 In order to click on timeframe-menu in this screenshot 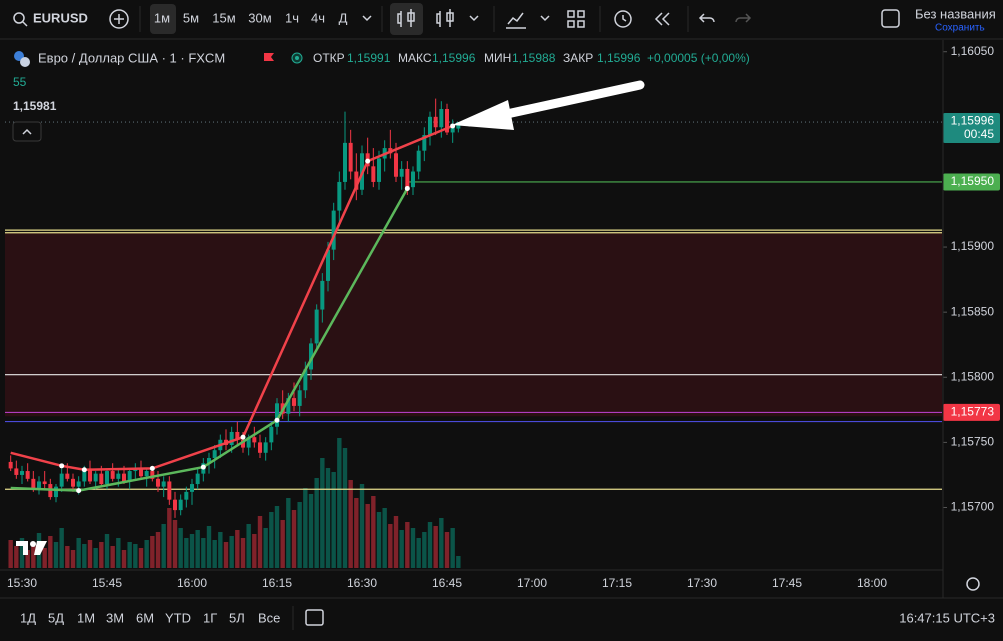, I will do `click(367, 18)`.